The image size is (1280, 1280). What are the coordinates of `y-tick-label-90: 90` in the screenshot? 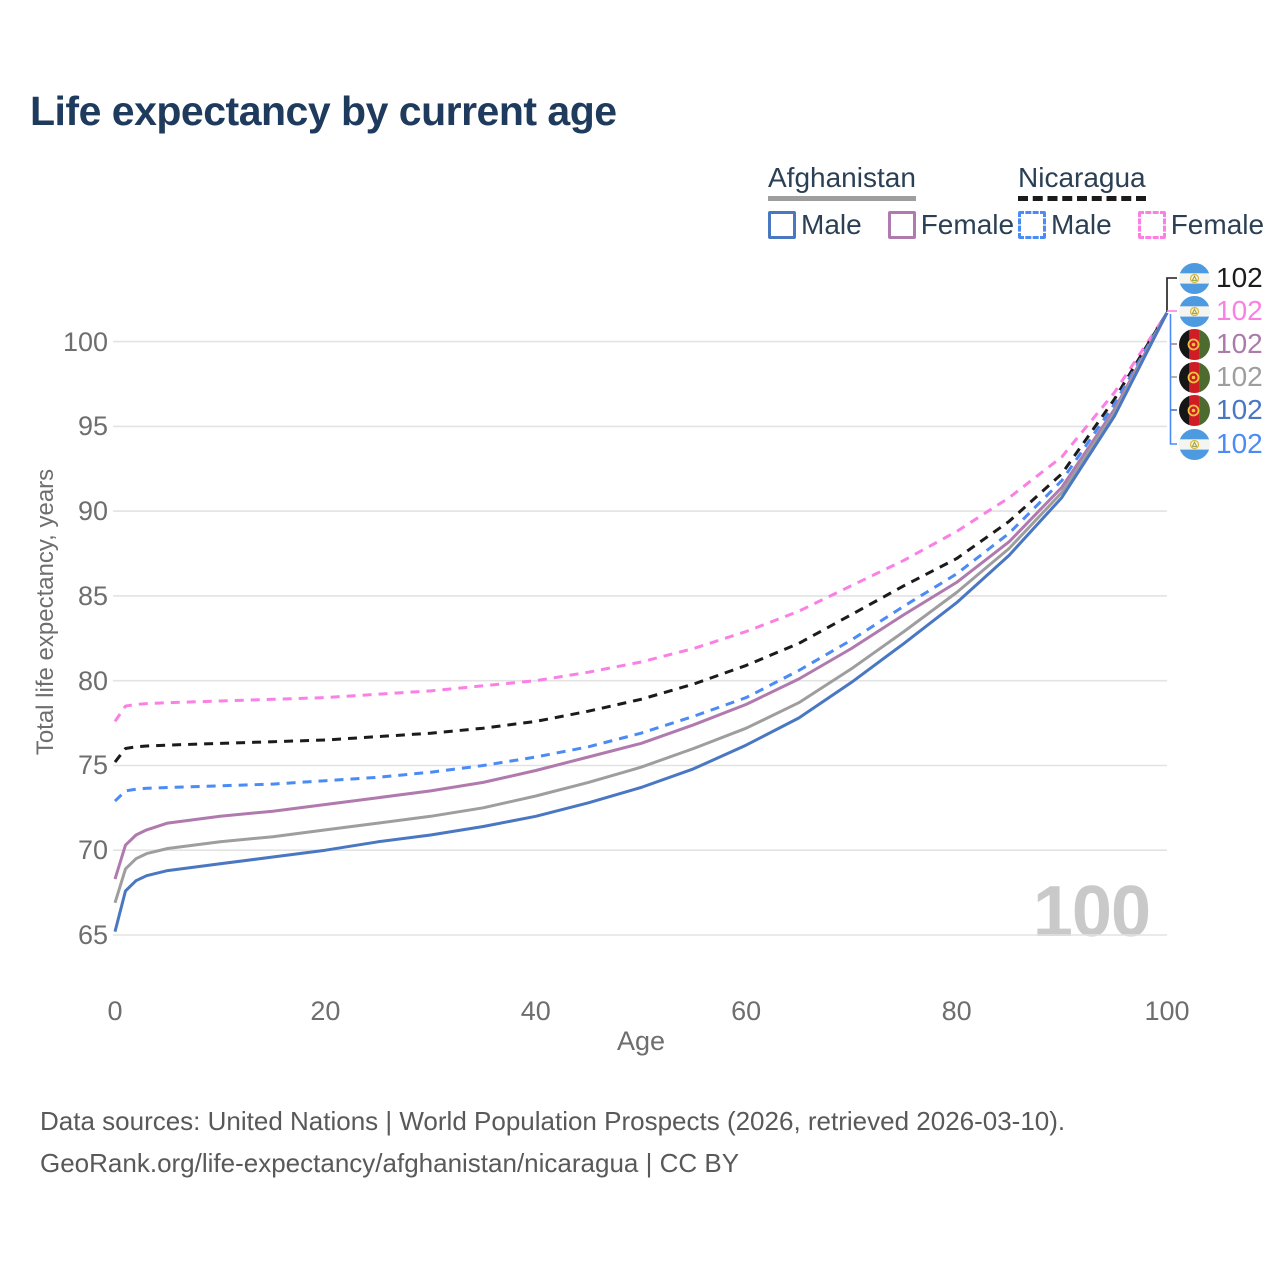 It's located at (92, 511).